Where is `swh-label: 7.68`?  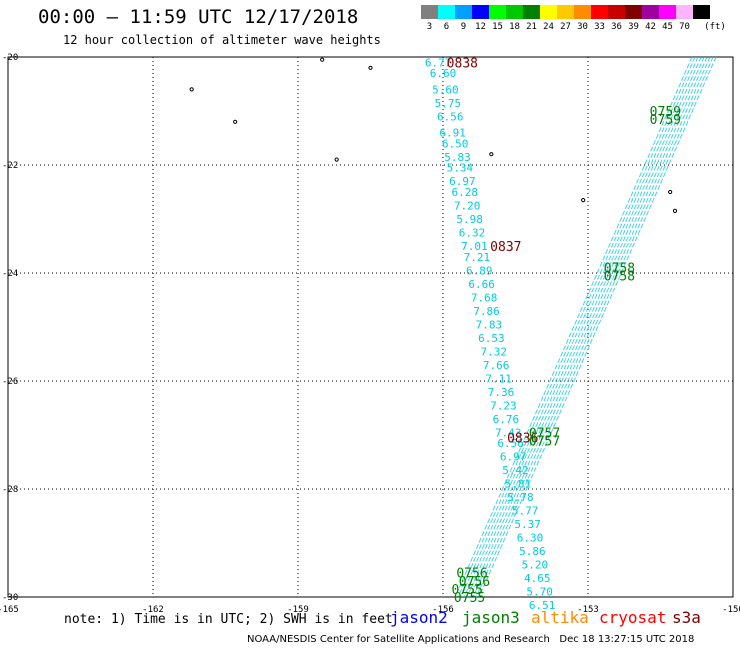 swh-label: 7.68 is located at coordinates (484, 297).